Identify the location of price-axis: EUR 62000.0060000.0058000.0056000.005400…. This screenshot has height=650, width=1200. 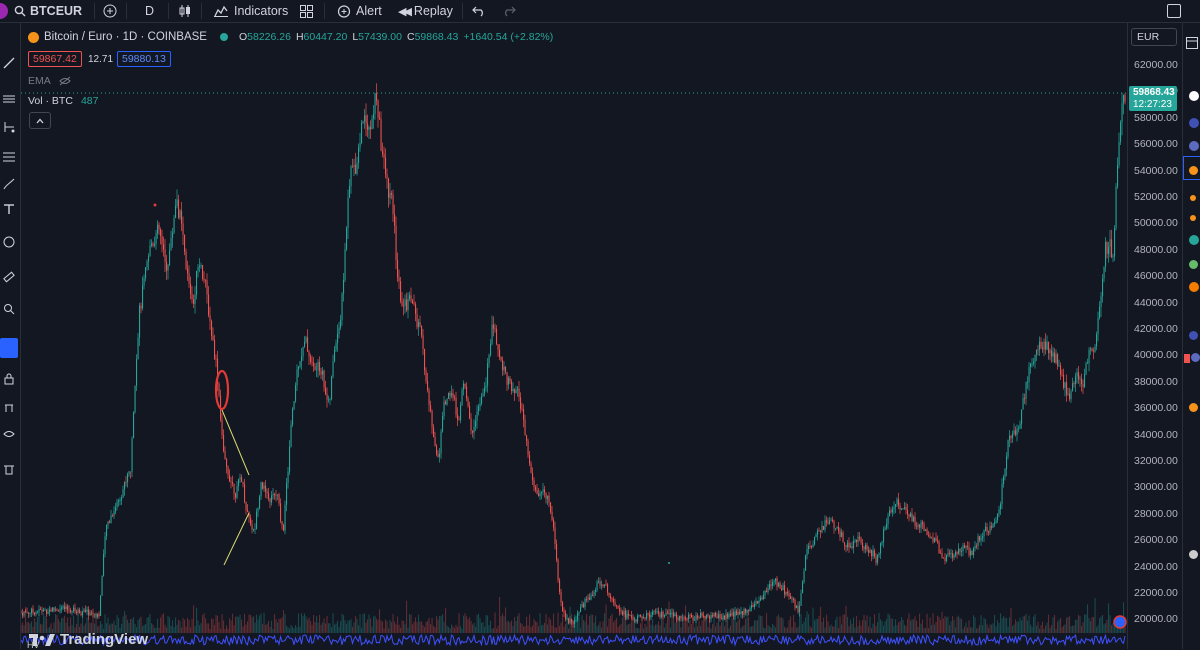
(1155, 336).